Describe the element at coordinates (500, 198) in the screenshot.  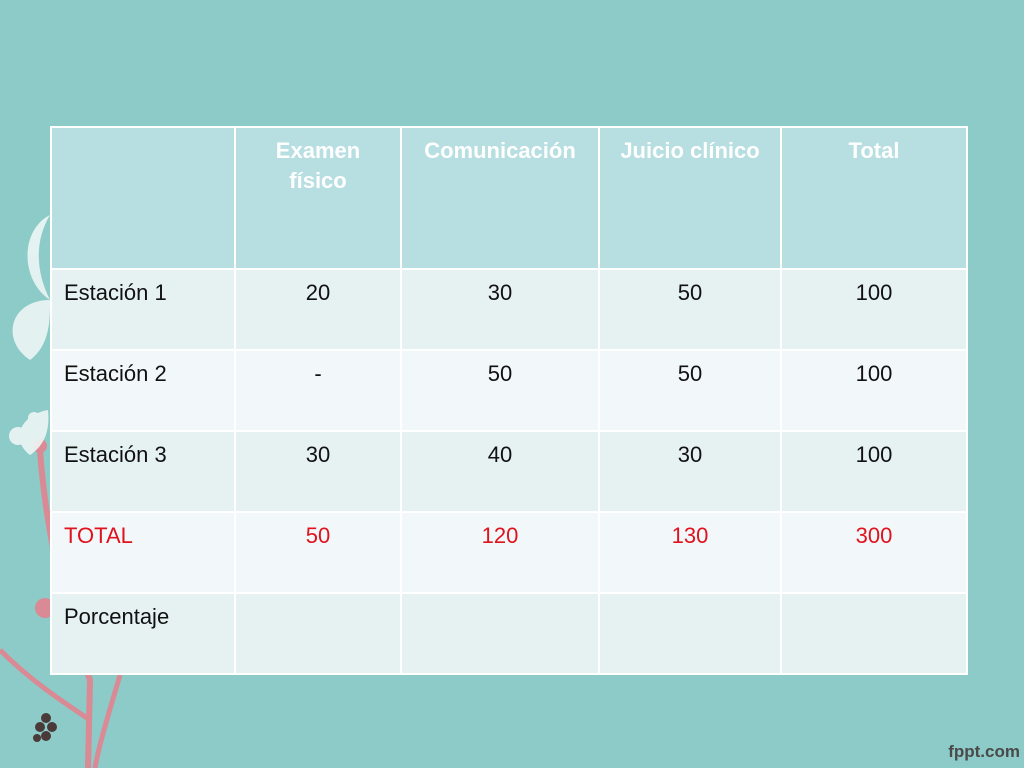
I see `header-cell-comunicacion: Comunicación` at that location.